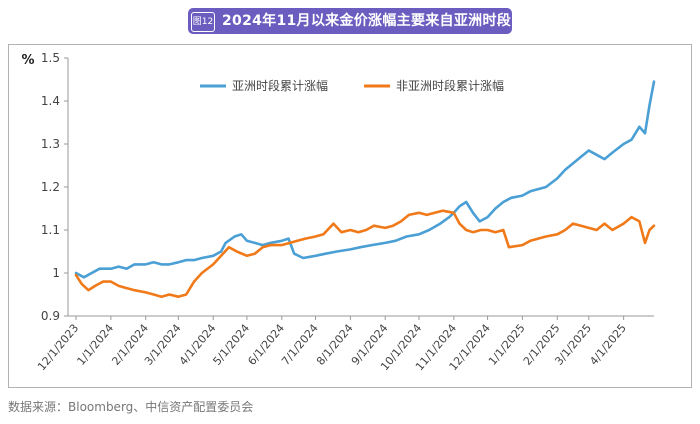  What do you see at coordinates (50, 187) in the screenshot?
I see `y-tick-label: 1.2` at bounding box center [50, 187].